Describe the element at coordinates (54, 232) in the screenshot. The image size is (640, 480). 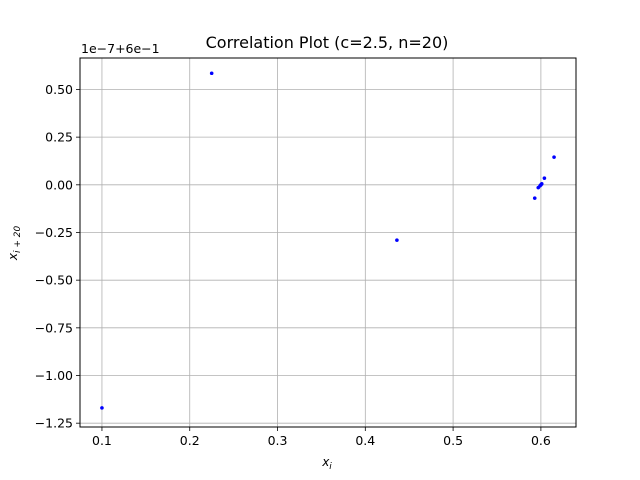
I see `y-tick-label: −0.25` at that location.